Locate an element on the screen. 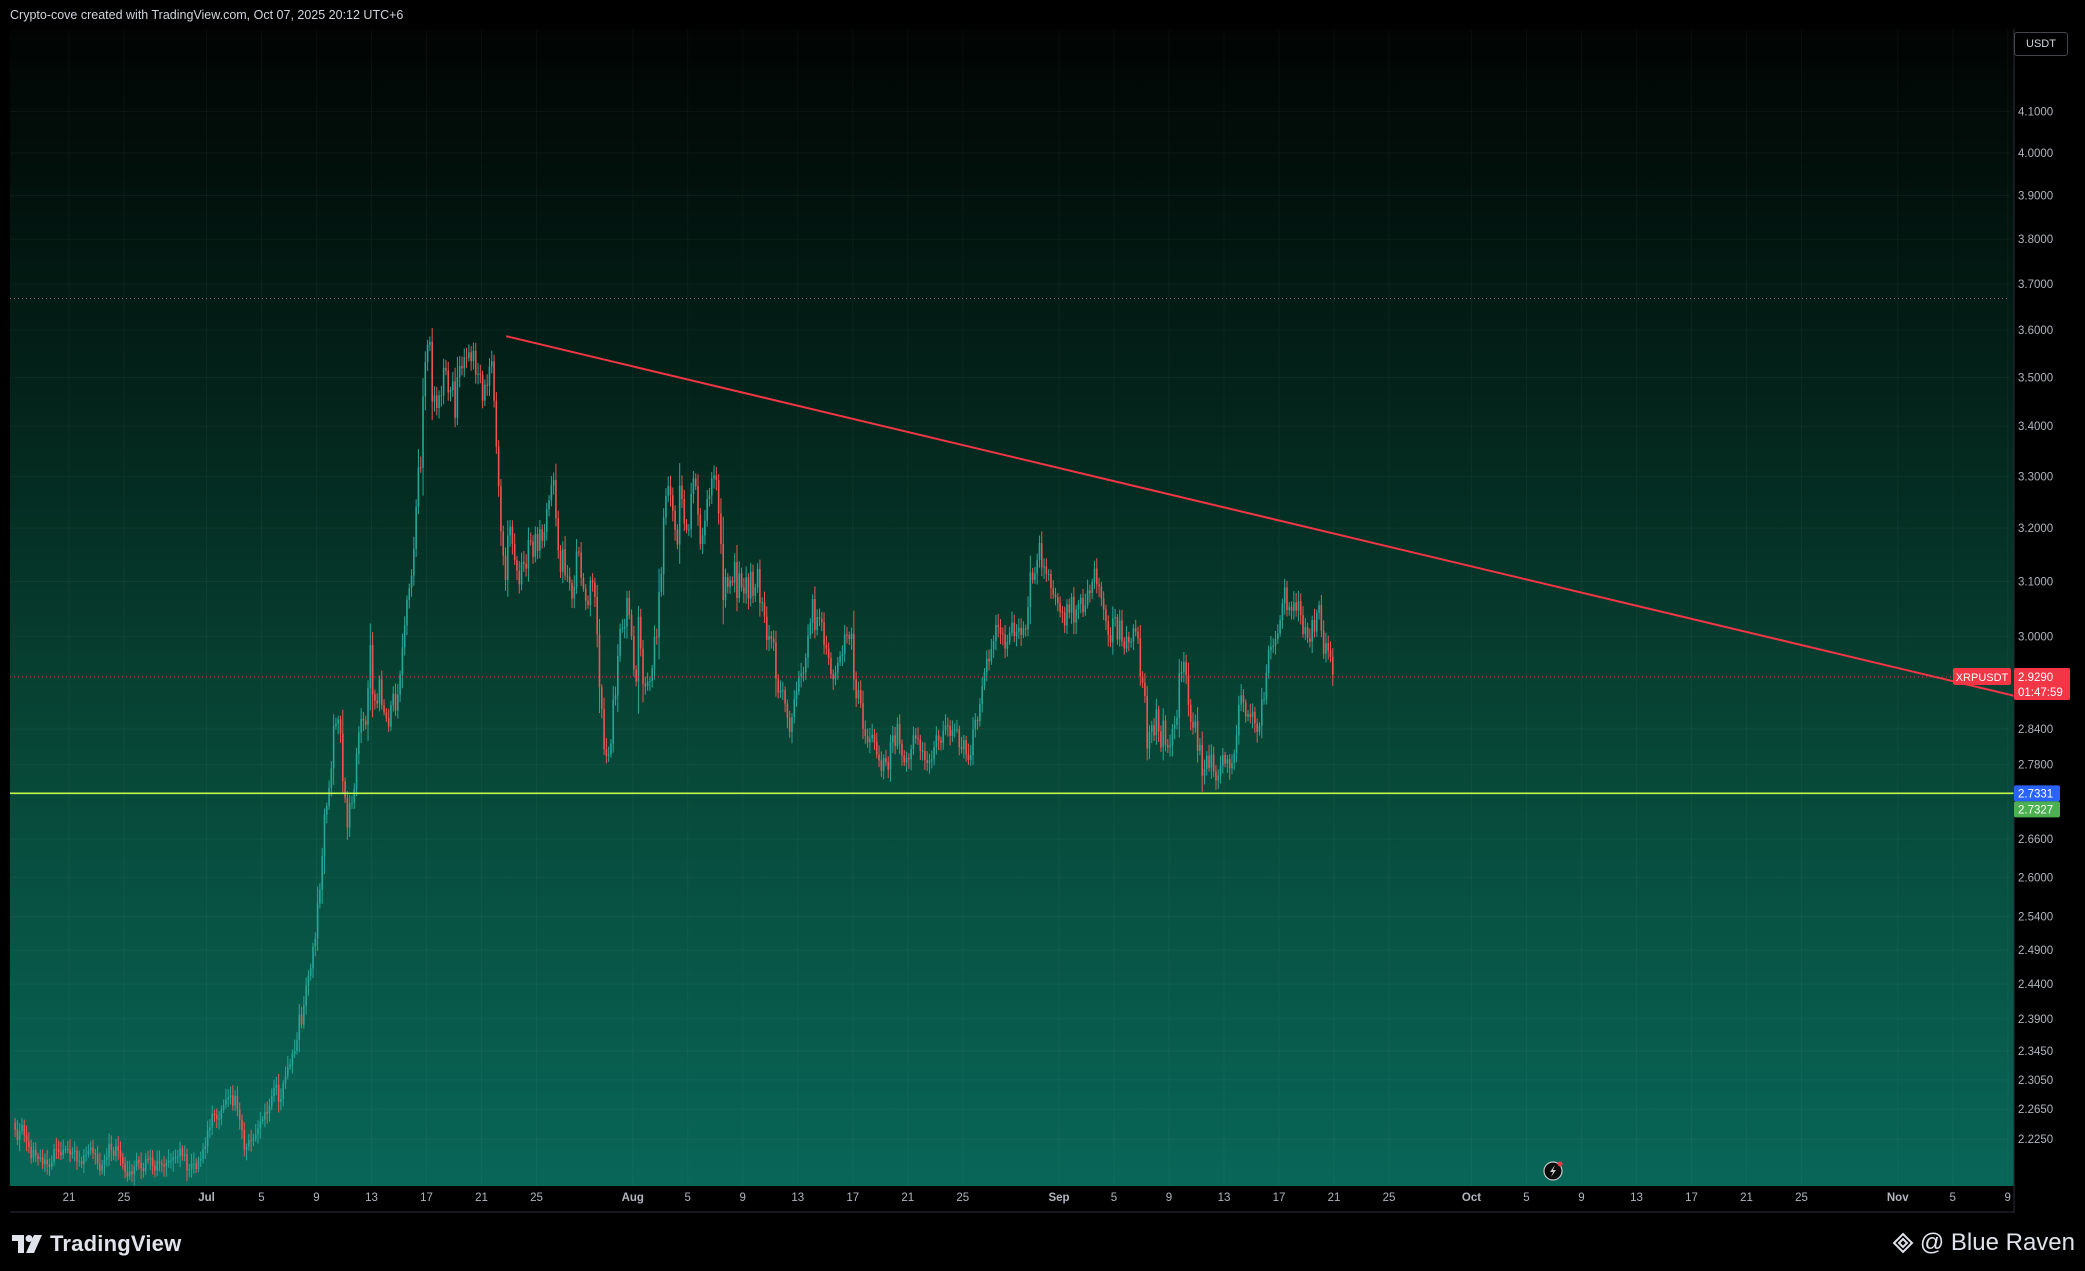 The image size is (2085, 1271). x-tick-label: 17 is located at coordinates (426, 1198).